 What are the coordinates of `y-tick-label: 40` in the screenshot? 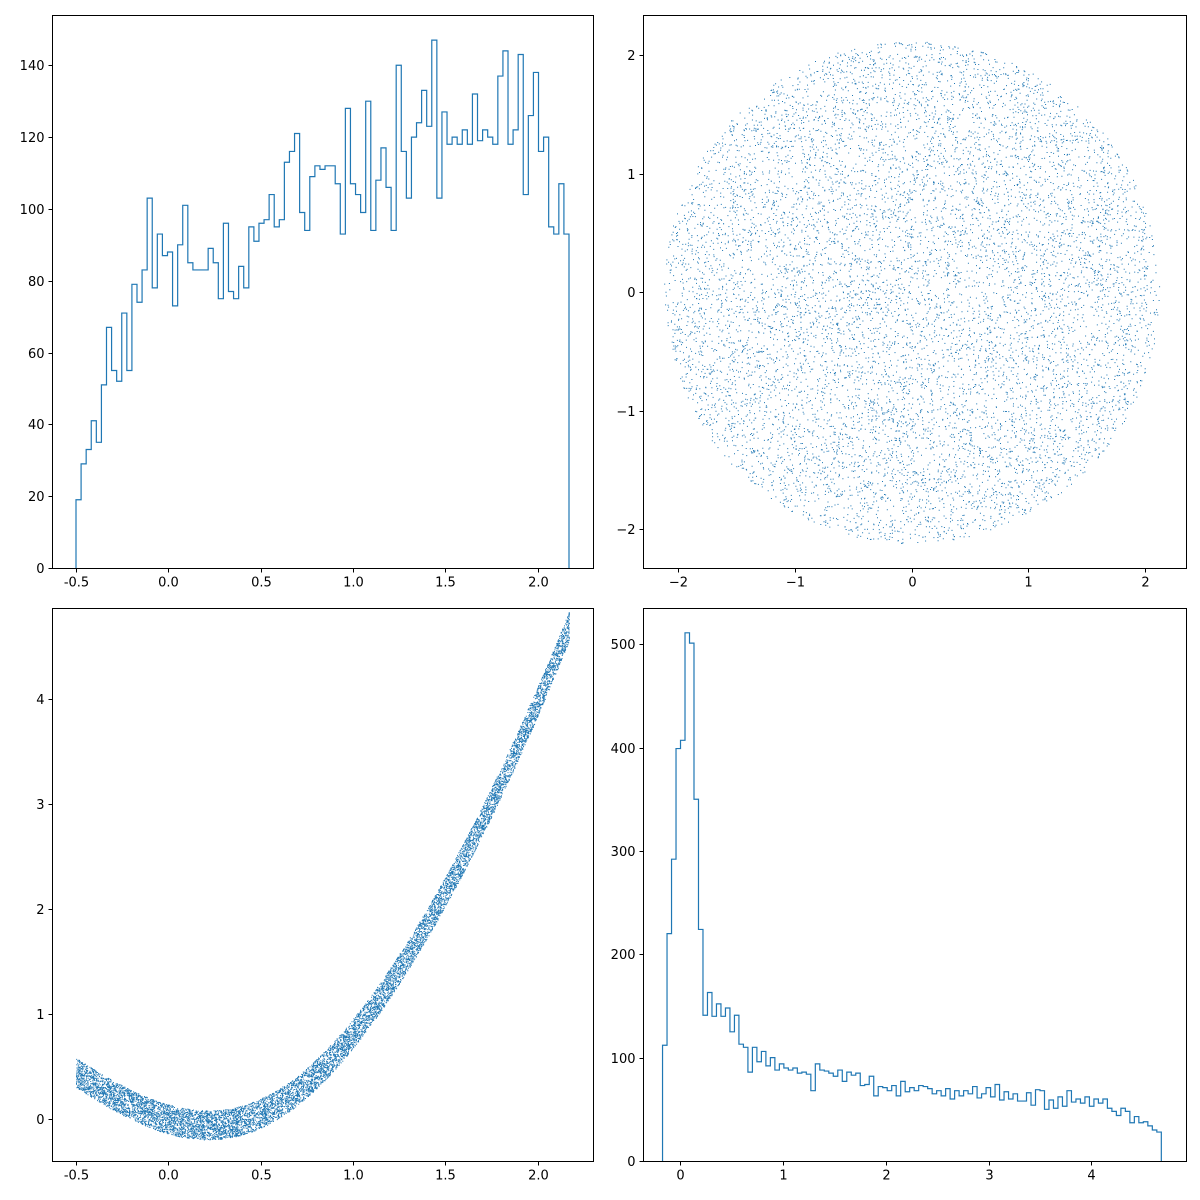 It's located at (36, 425).